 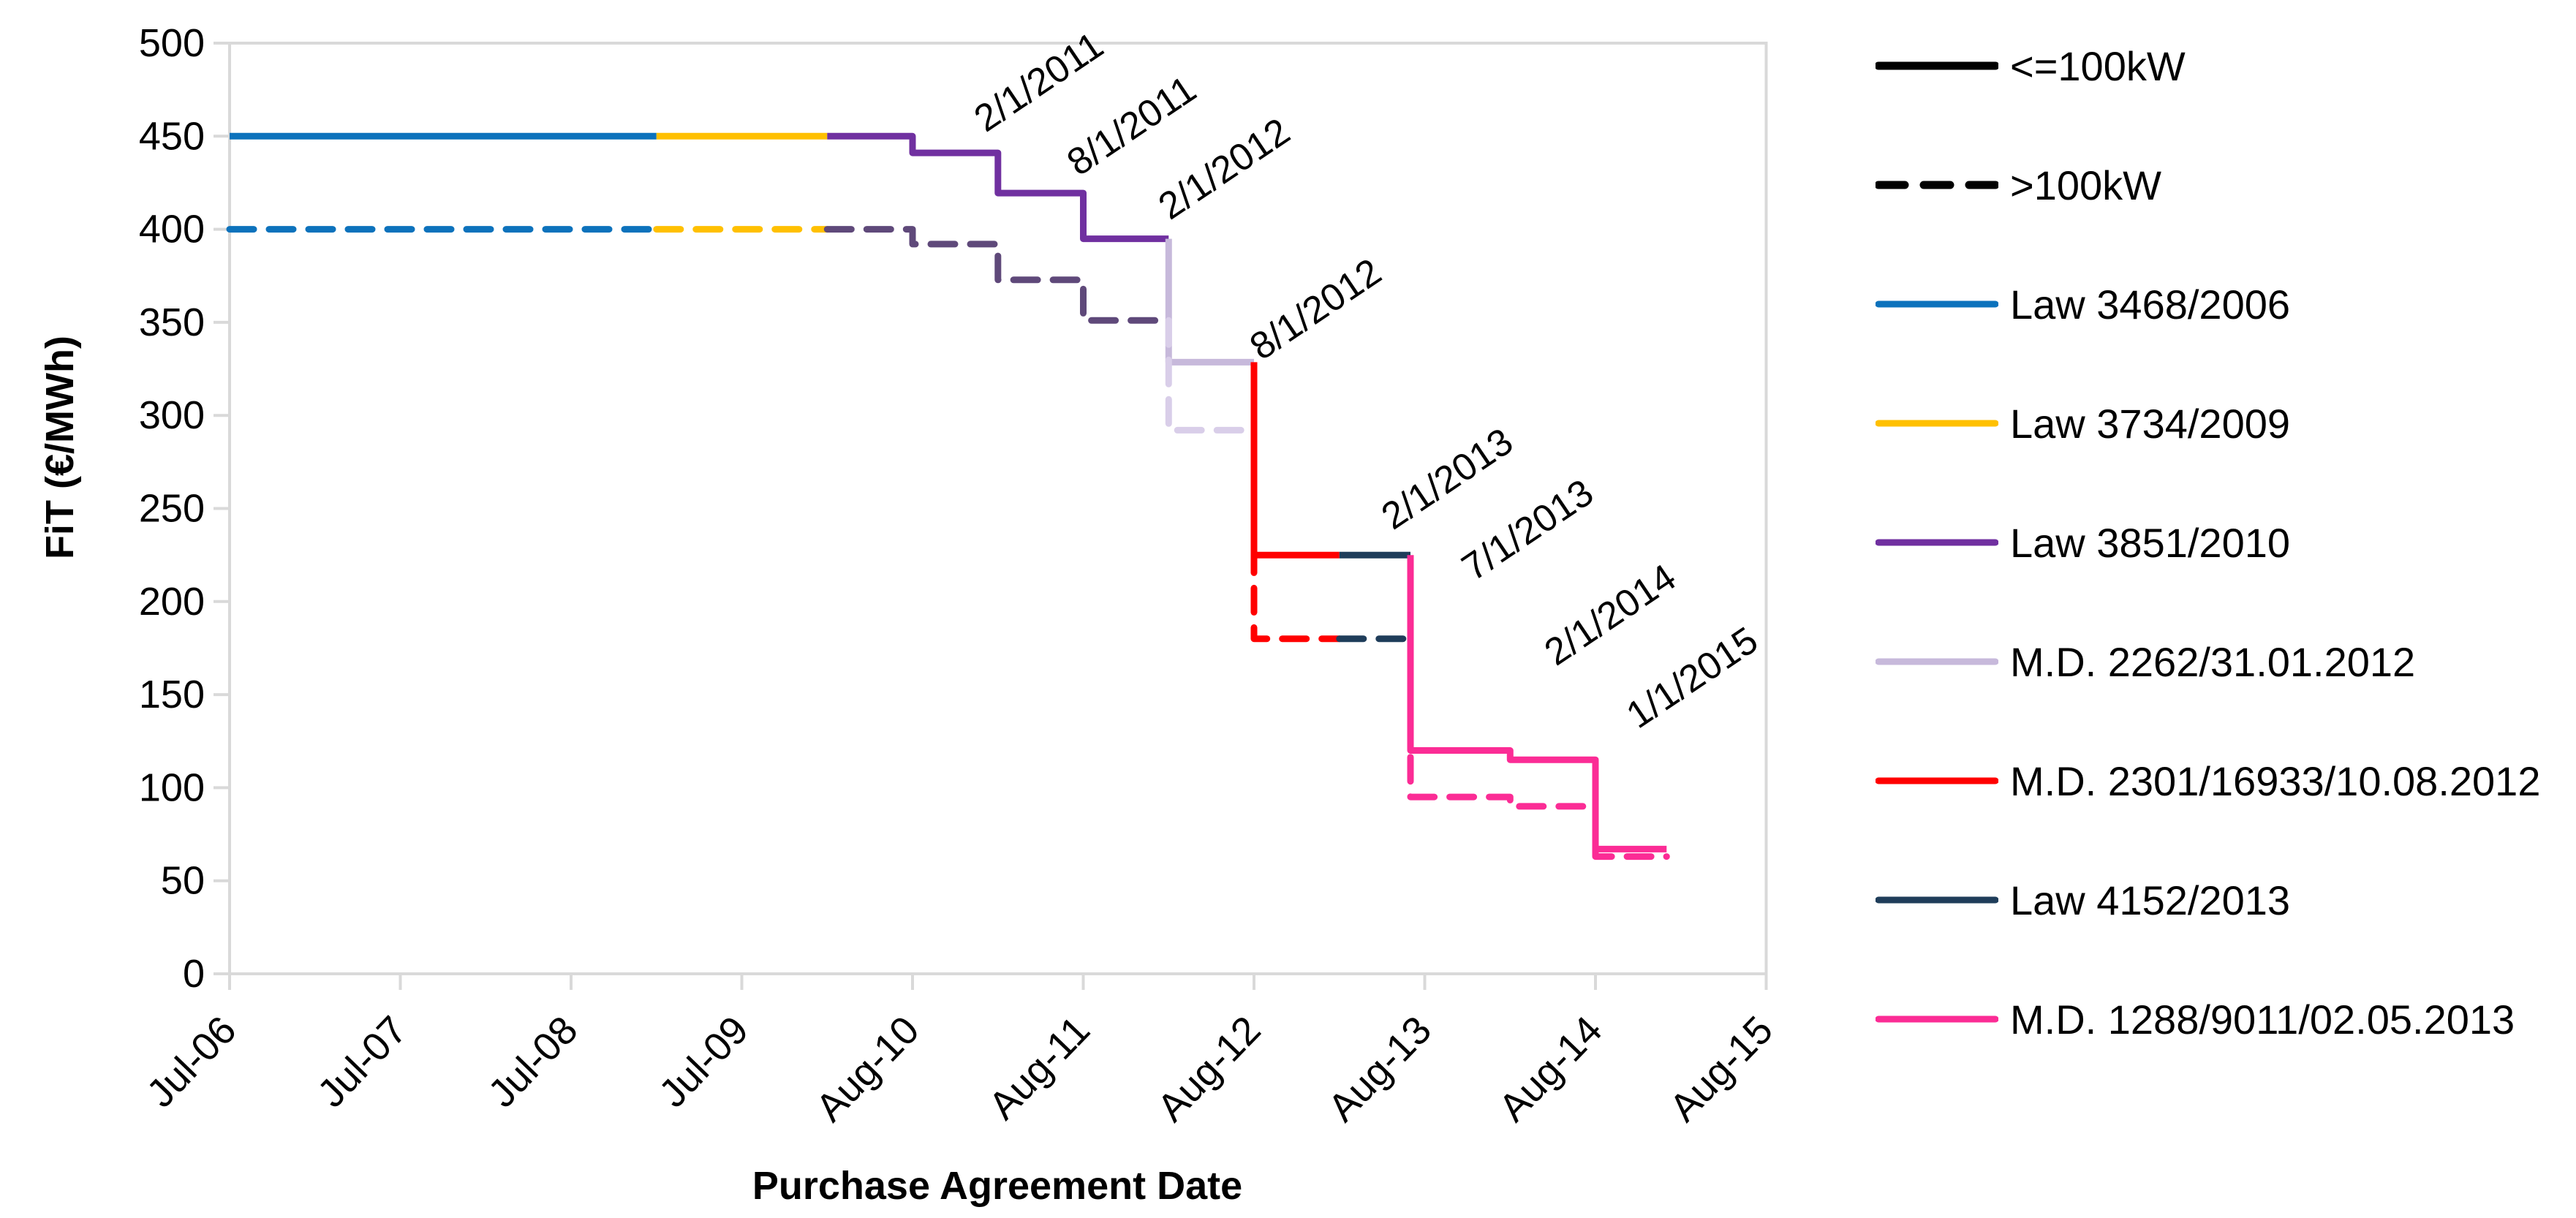 I want to click on x-axis-title: Purchase Agreement Date, so click(x=997, y=1186).